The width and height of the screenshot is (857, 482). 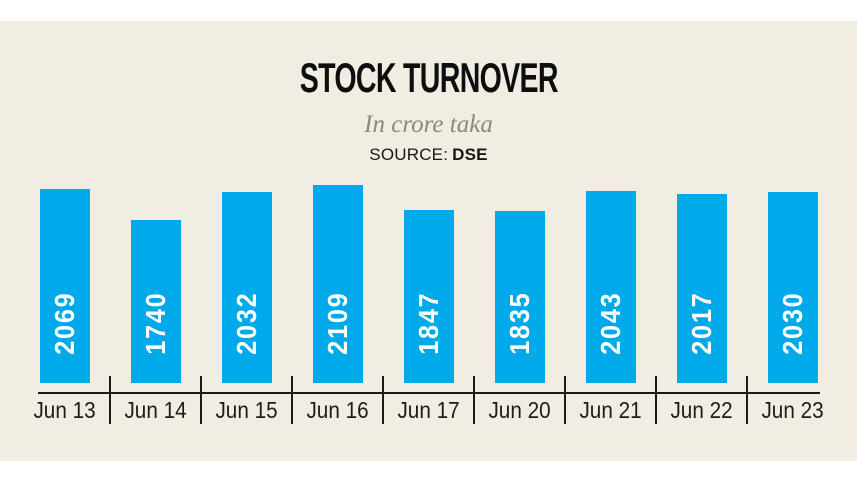 I want to click on bar-value-label: 2109, so click(x=337, y=323).